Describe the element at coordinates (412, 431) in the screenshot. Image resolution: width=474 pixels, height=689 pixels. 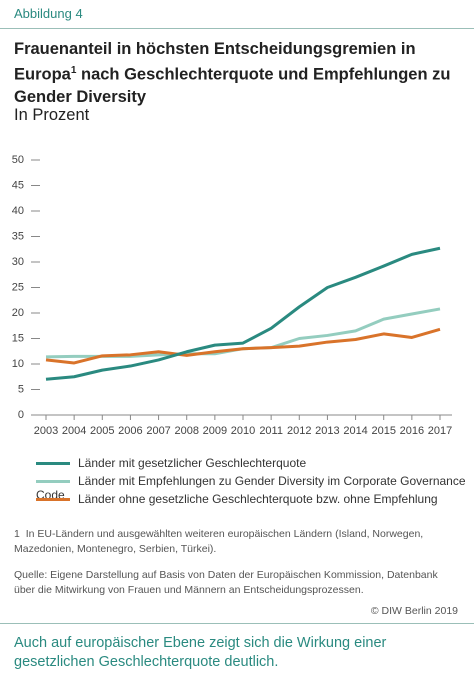
I see `x-tick-label: 2016` at that location.